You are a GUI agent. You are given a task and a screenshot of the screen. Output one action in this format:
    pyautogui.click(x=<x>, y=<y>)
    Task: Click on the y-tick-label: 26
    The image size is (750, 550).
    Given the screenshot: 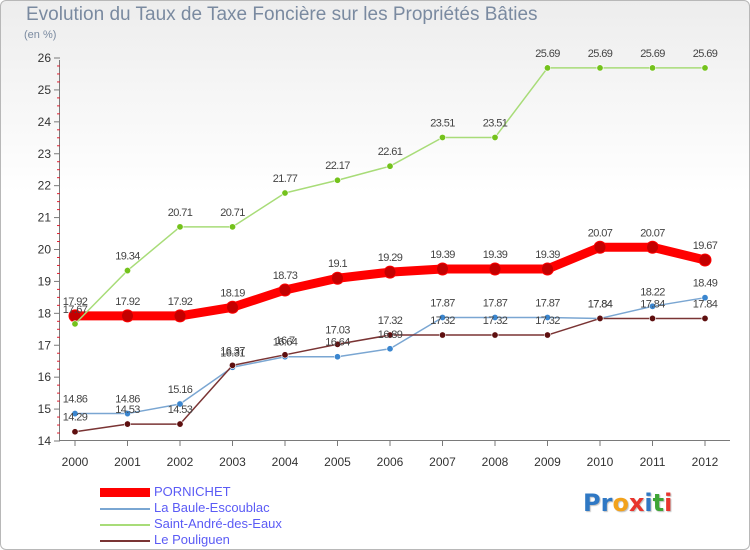 What is the action you would take?
    pyautogui.click(x=45, y=58)
    